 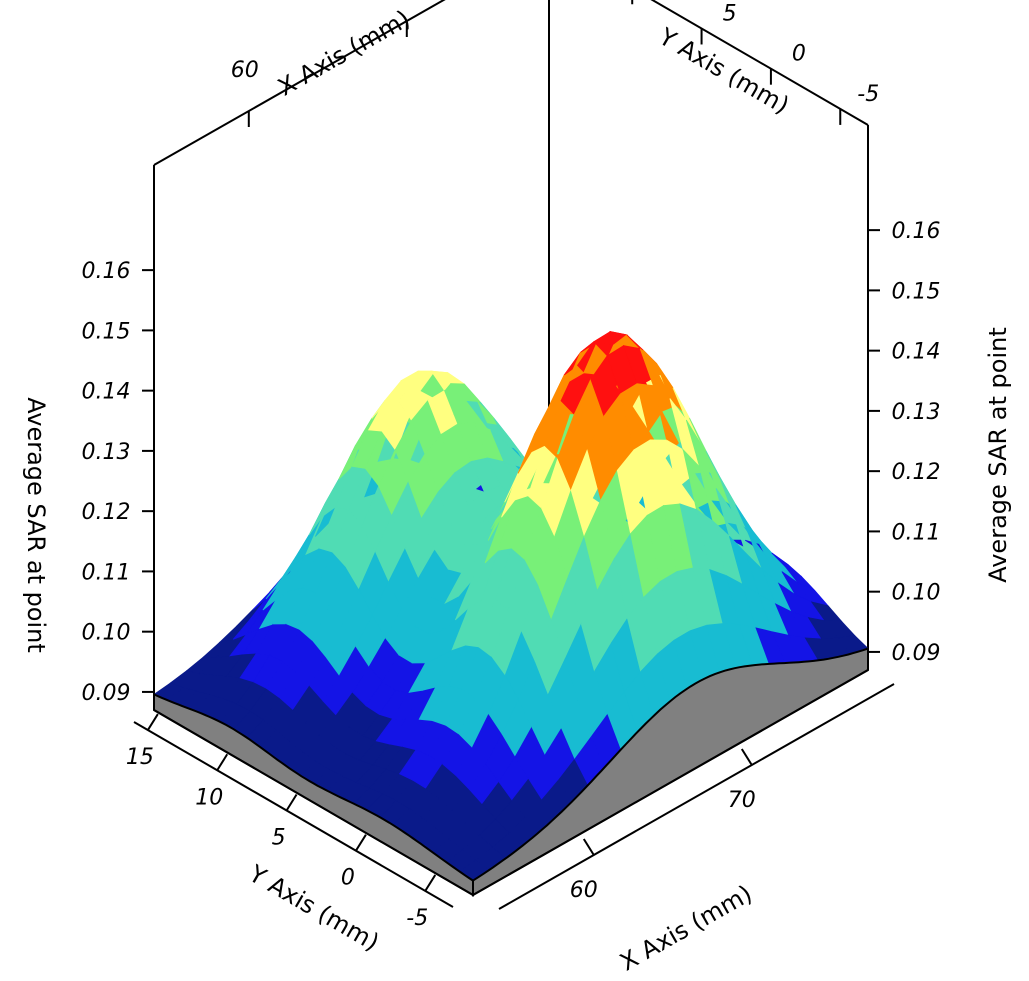 I want to click on x-tick-label-back: 60, so click(x=245, y=70).